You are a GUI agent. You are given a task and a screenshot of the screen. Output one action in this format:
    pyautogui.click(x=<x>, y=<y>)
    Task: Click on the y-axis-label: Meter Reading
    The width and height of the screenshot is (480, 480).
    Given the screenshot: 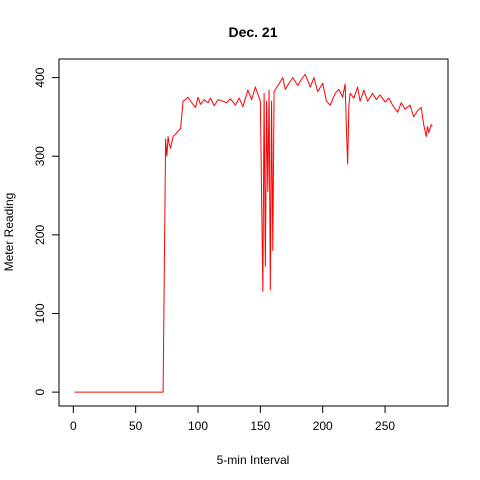 What is the action you would take?
    pyautogui.click(x=9, y=232)
    